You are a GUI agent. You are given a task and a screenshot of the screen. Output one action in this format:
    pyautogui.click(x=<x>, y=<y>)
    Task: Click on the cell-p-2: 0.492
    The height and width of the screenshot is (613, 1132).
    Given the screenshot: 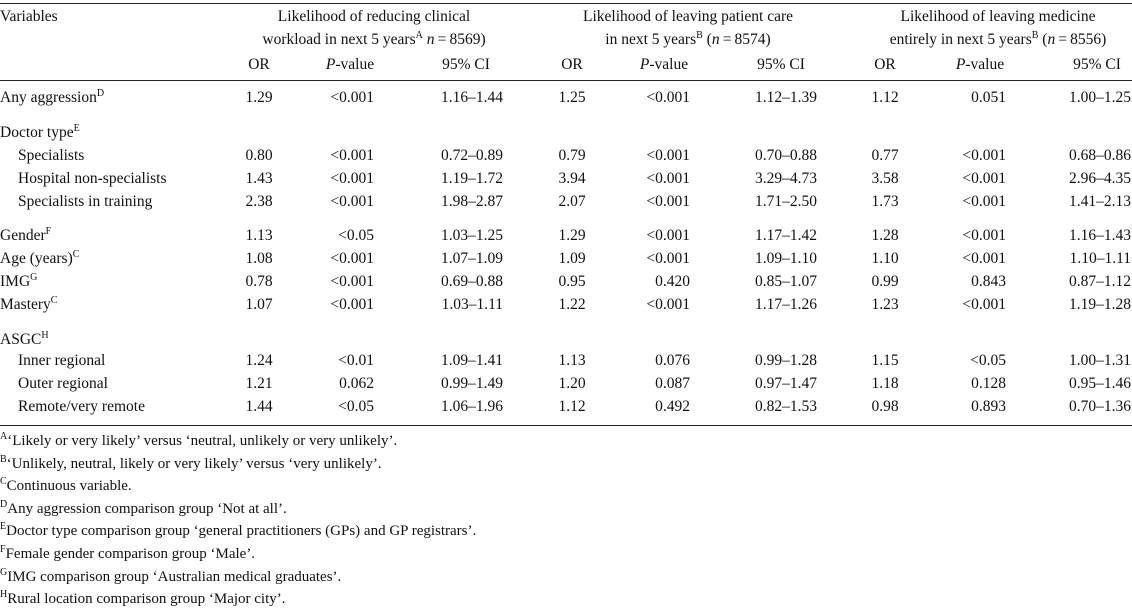 What is the action you would take?
    pyautogui.click(x=672, y=406)
    